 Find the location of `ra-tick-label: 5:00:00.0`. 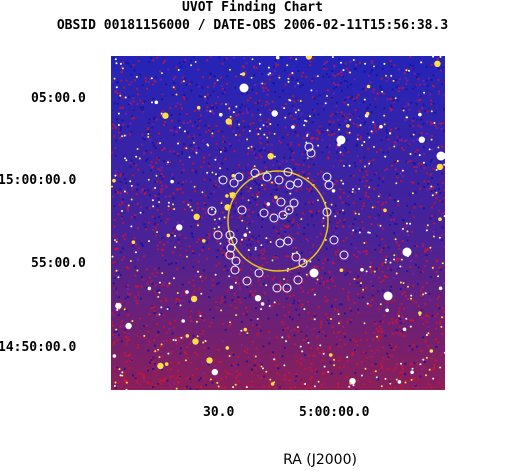

ra-tick-label: 5:00:00.0 is located at coordinates (334, 412).